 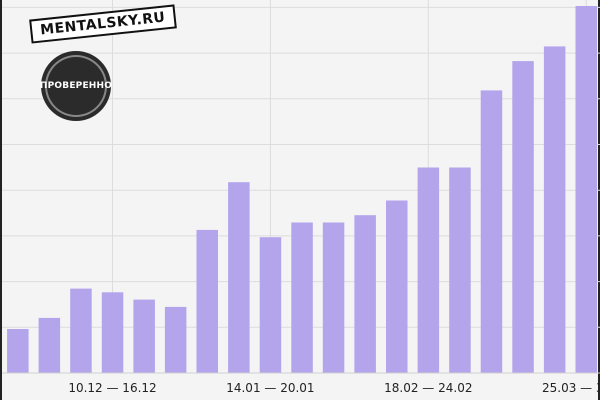 What do you see at coordinates (270, 388) in the screenshot?
I see `x-tick-label: 14.01 — 20.01` at bounding box center [270, 388].